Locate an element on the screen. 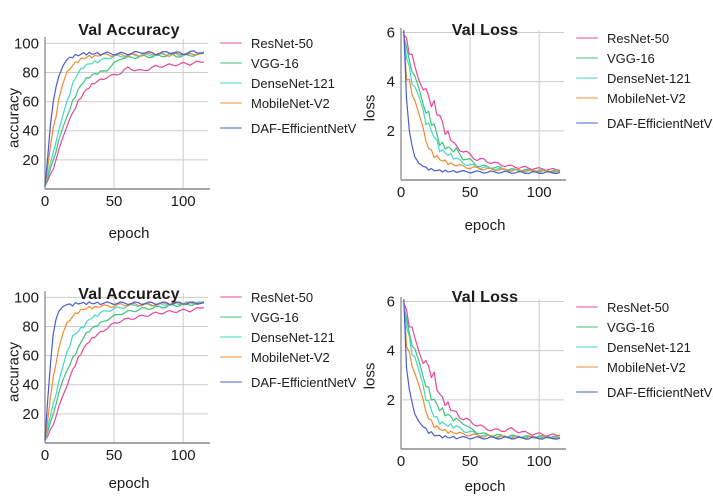  y-tick-label: 20 is located at coordinates (30, 160).